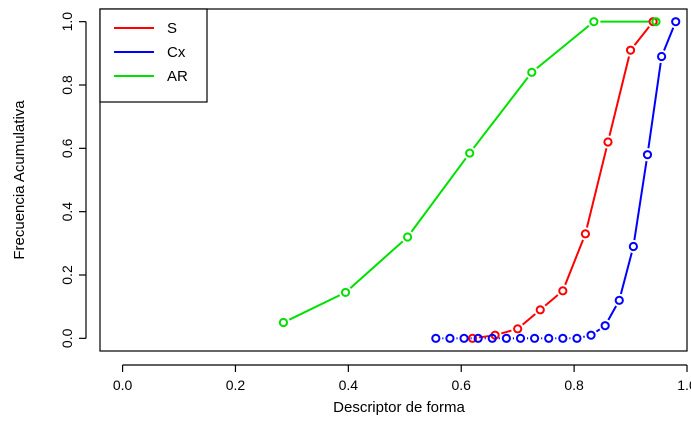 Image resolution: width=691 pixels, height=444 pixels. Describe the element at coordinates (67, 275) in the screenshot. I see `y-tick-label: 0.2` at that location.